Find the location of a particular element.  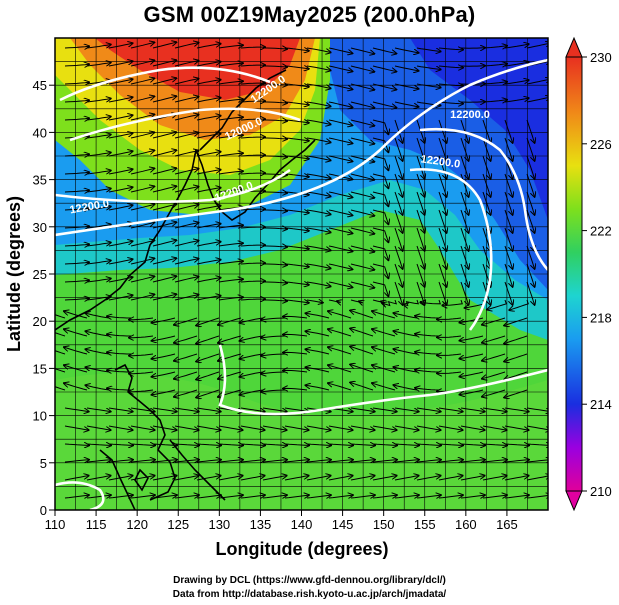

x-axis-ticks: 110 115 120 125 130 135 140 145 150 155 160 165 is located at coordinates (281, 521).